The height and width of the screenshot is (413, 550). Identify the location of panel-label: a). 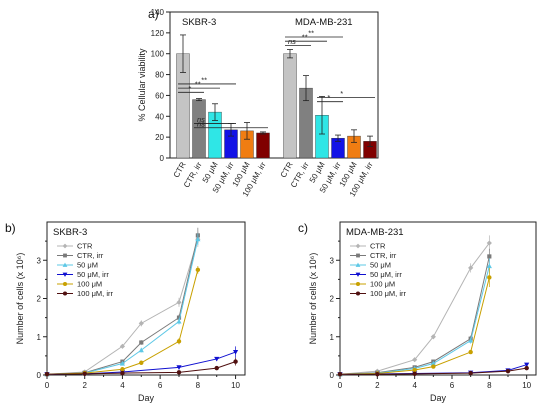
(153, 14).